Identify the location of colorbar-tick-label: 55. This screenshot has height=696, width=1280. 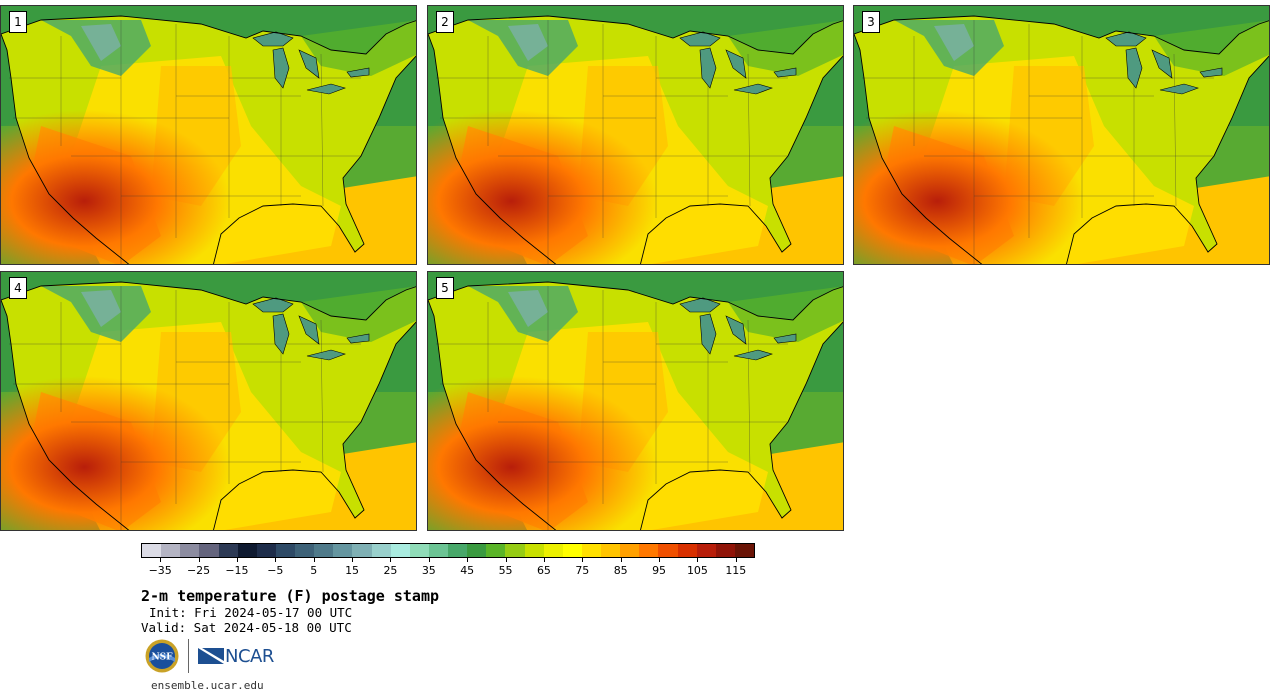
(505, 570).